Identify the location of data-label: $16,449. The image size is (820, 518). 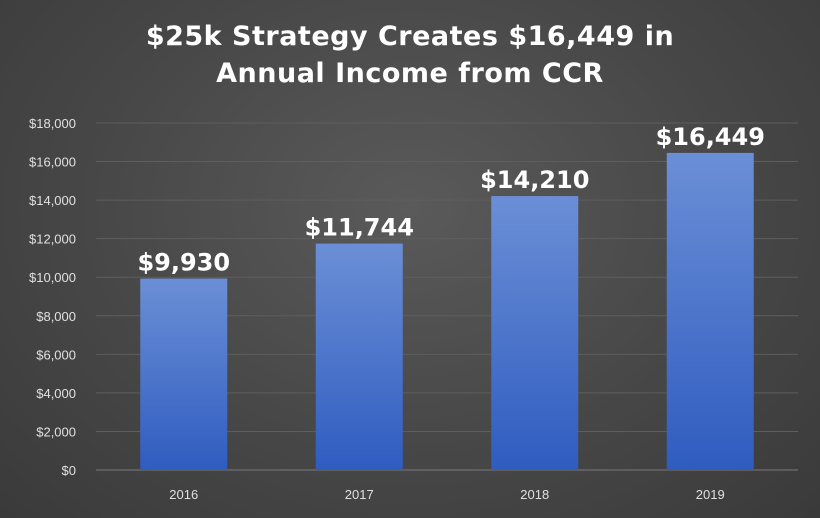
(710, 137).